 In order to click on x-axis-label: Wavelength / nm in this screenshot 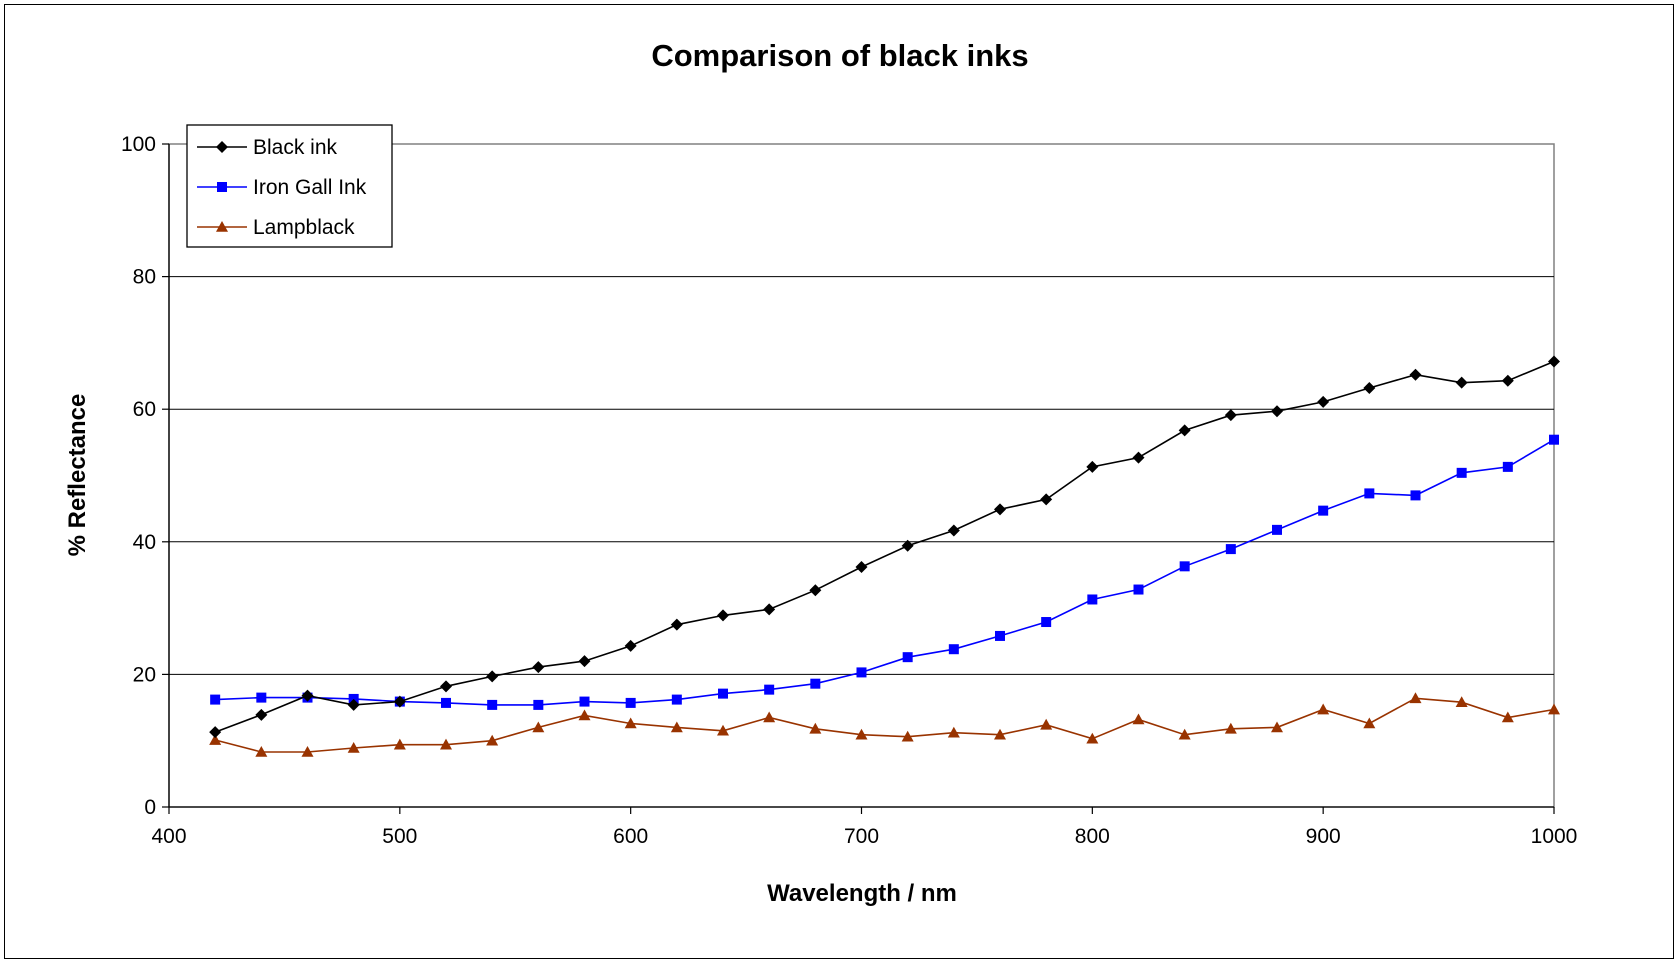, I will do `click(862, 893)`.